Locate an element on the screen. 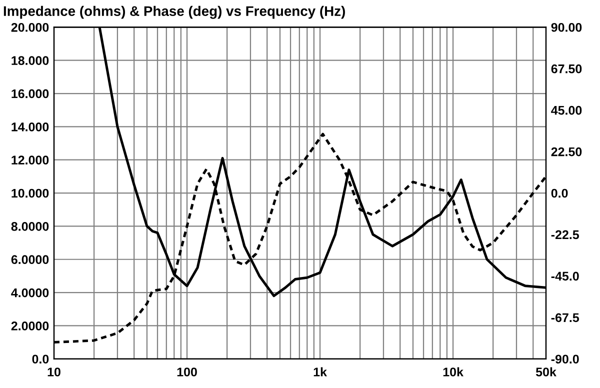 Image resolution: width=600 pixels, height=388 pixels. y2-tick-label: -67.5 is located at coordinates (565, 317).